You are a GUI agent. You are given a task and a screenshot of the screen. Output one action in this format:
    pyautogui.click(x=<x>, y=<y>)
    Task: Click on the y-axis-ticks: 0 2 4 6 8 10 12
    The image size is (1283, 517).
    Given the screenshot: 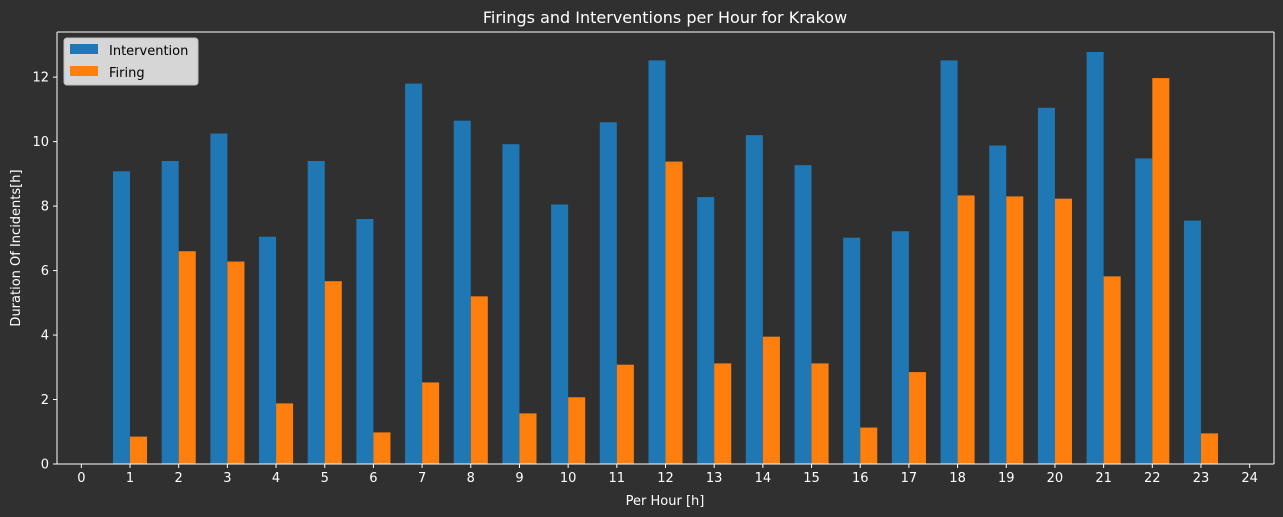 What is the action you would take?
    pyautogui.click(x=44, y=272)
    